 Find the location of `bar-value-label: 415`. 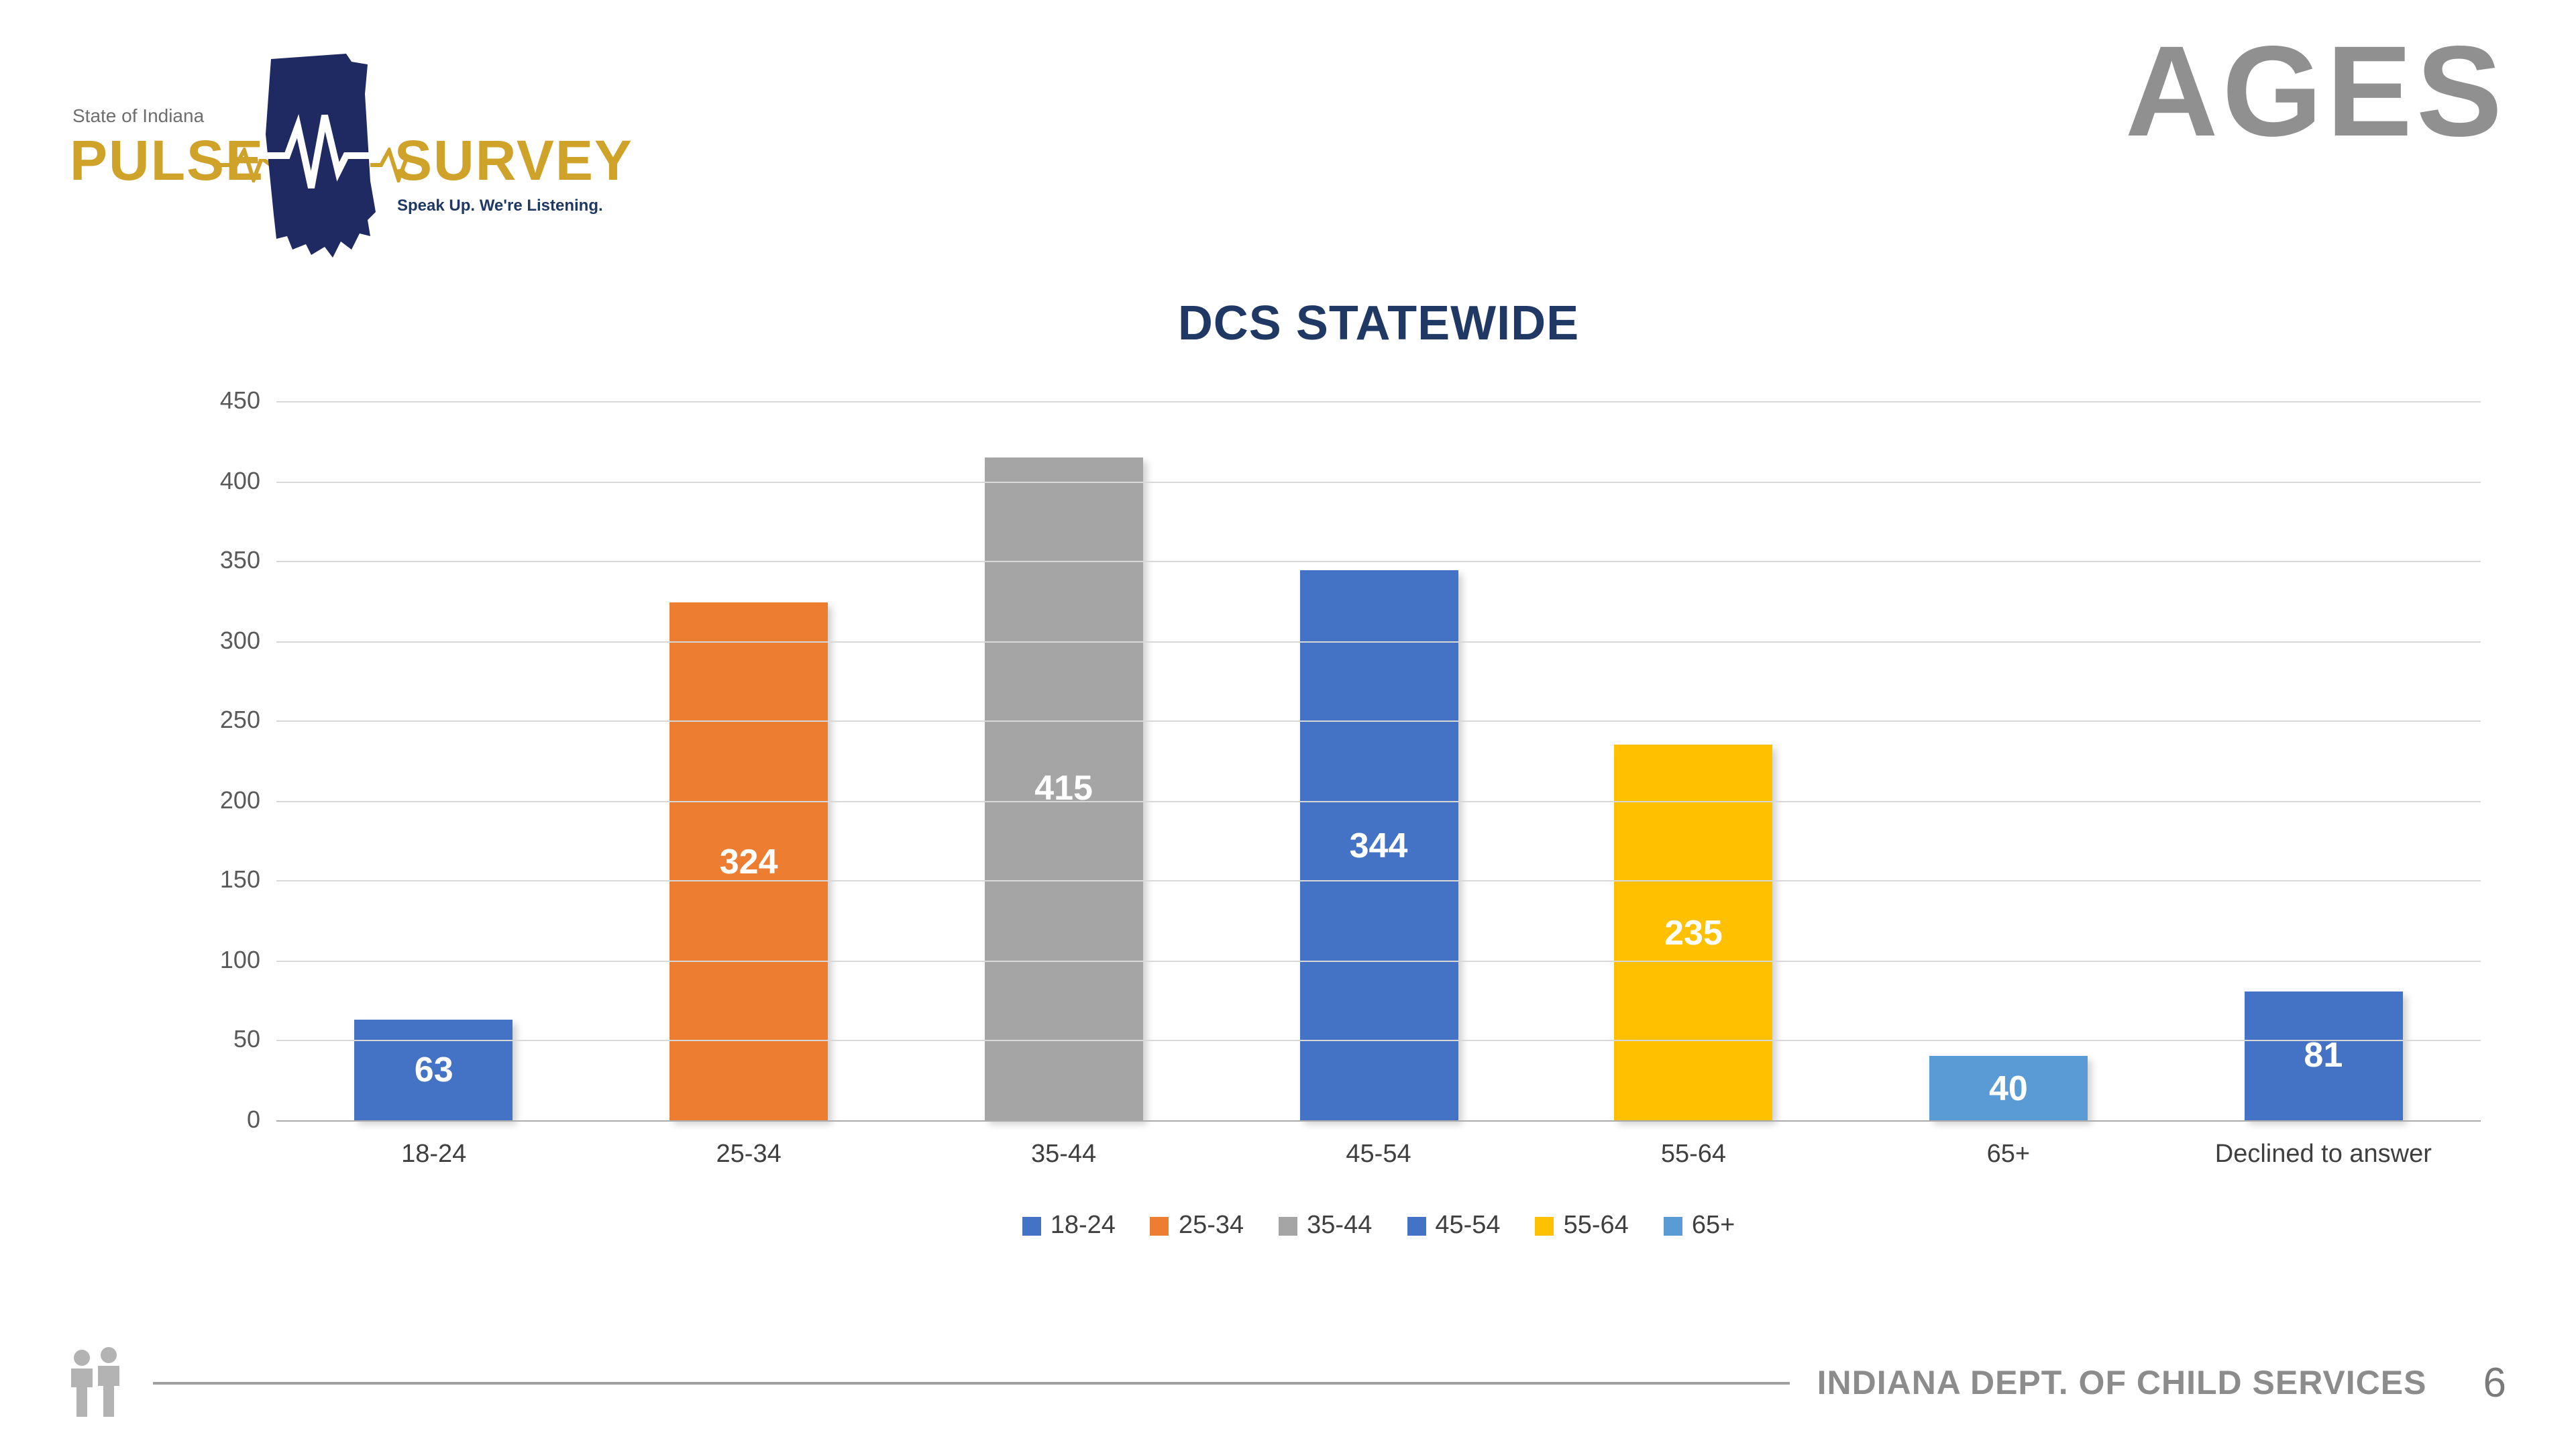

bar-value-label: 415 is located at coordinates (1063, 787).